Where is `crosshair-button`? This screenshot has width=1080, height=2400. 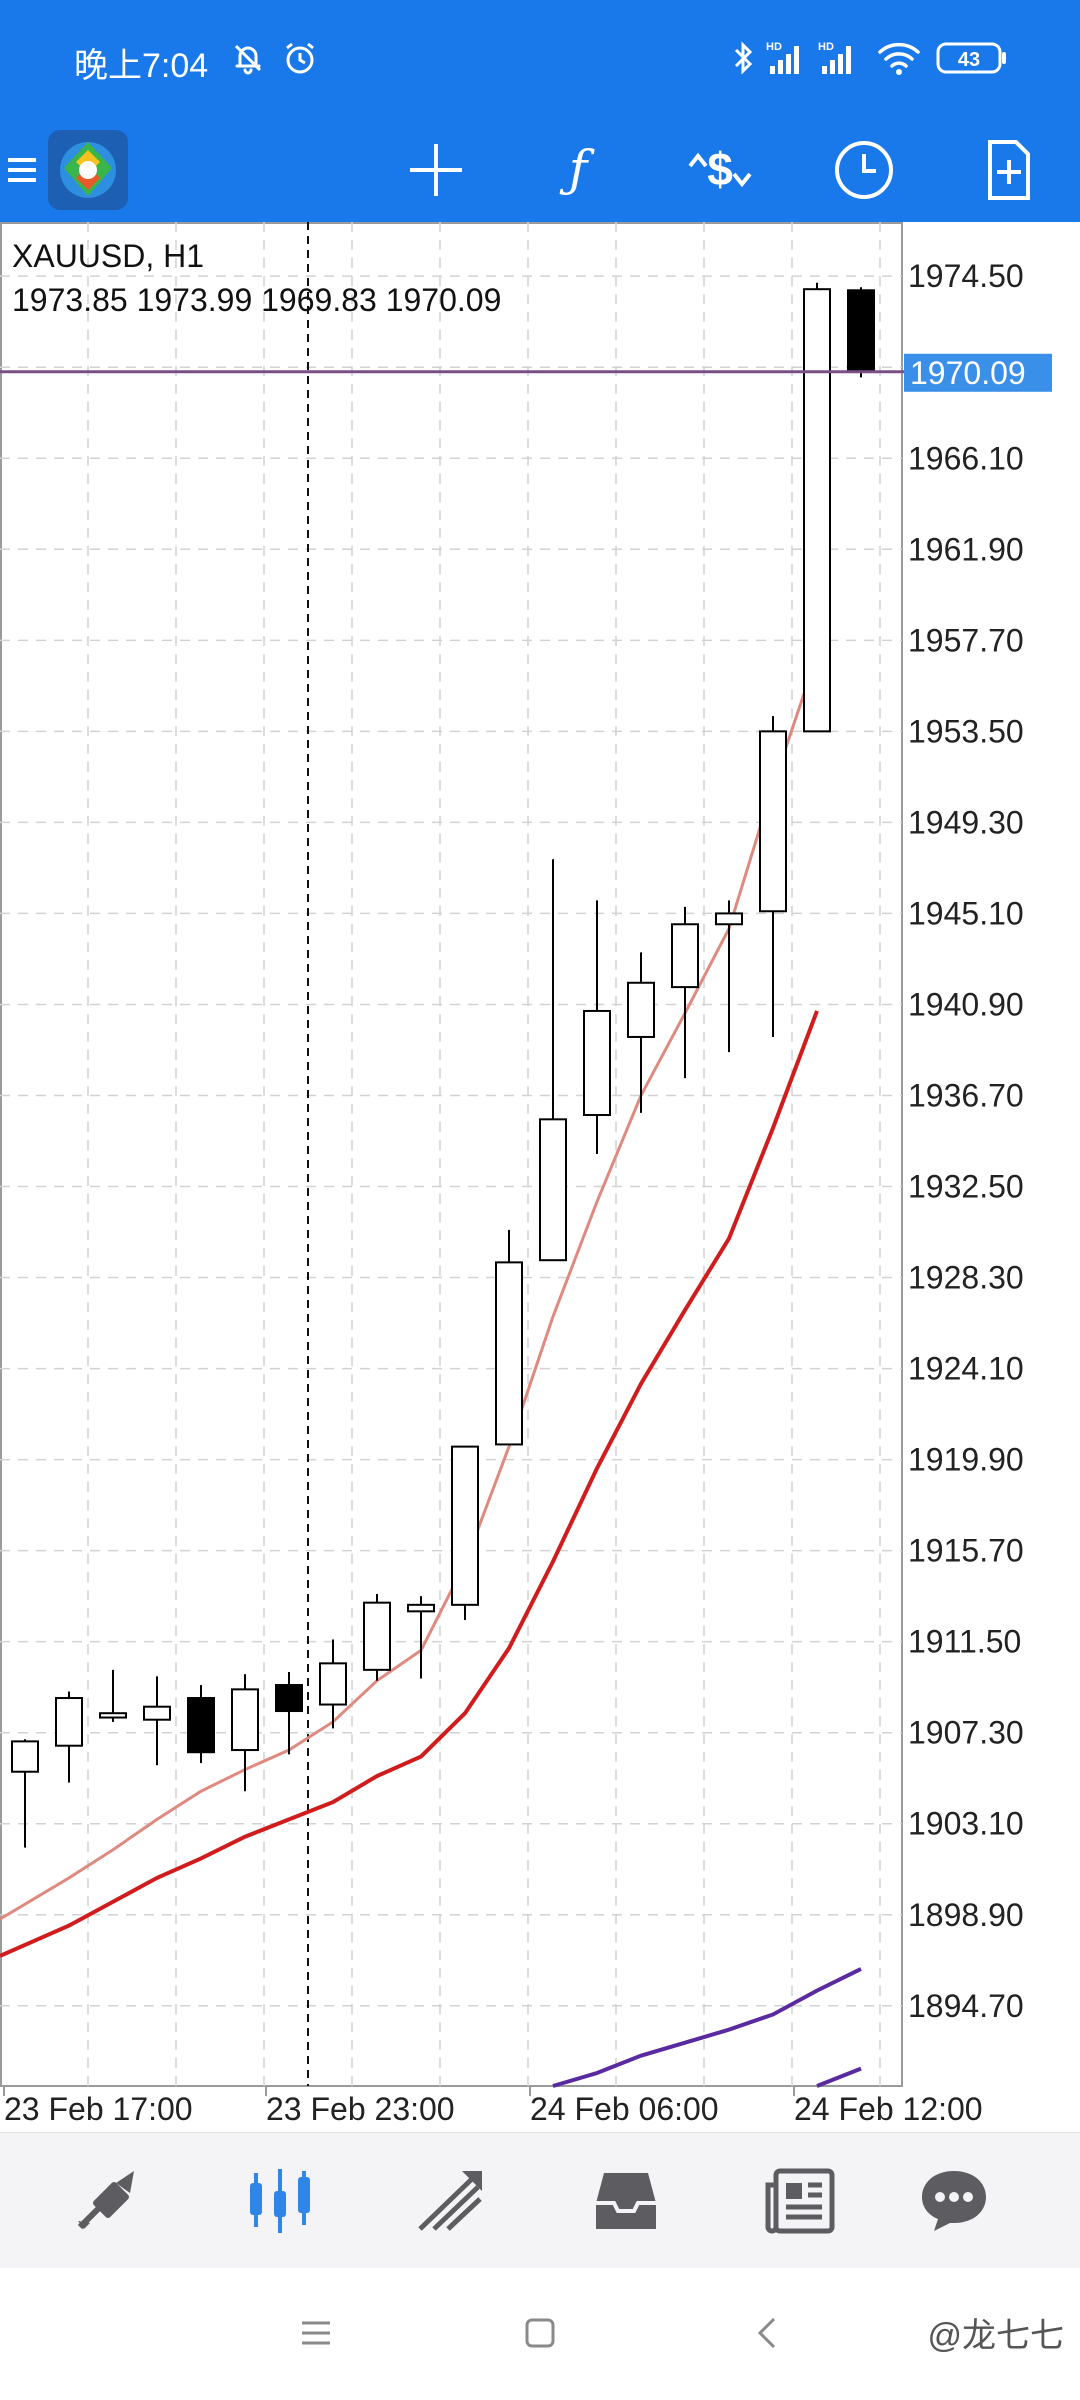
crosshair-button is located at coordinates (436, 170).